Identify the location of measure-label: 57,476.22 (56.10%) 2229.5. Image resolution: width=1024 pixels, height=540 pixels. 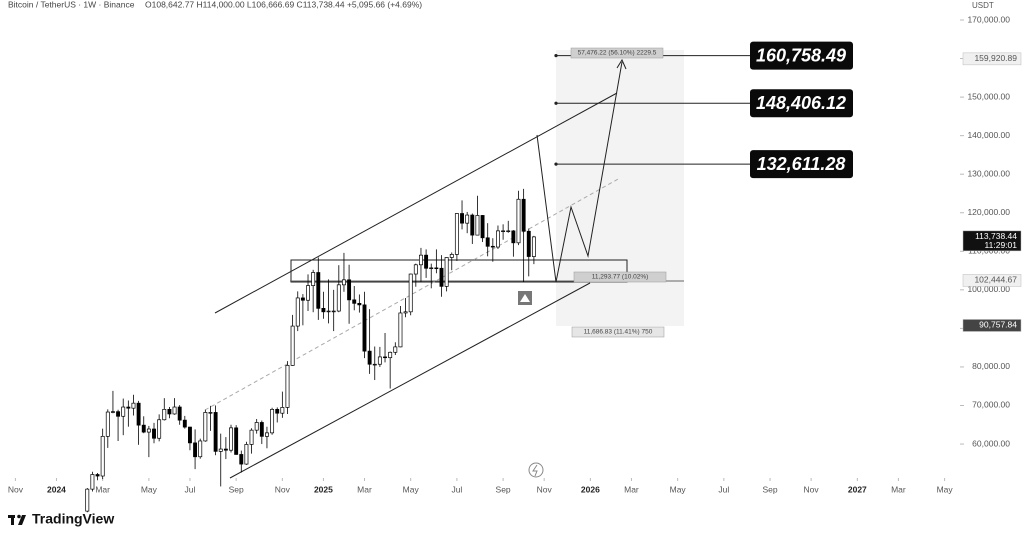
(617, 53).